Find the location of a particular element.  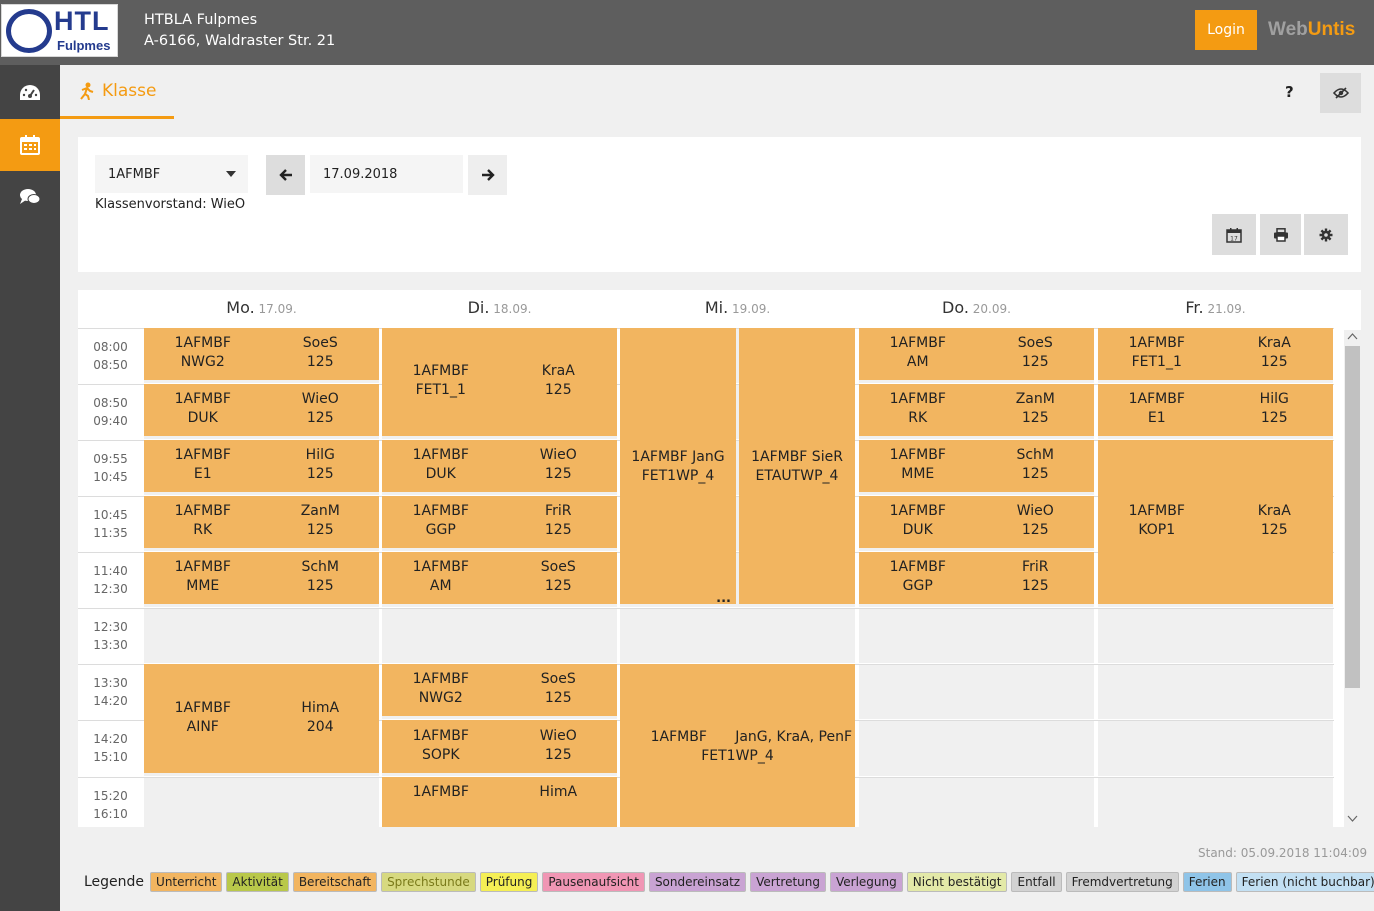

lesson-text: AINF is located at coordinates (202, 727).